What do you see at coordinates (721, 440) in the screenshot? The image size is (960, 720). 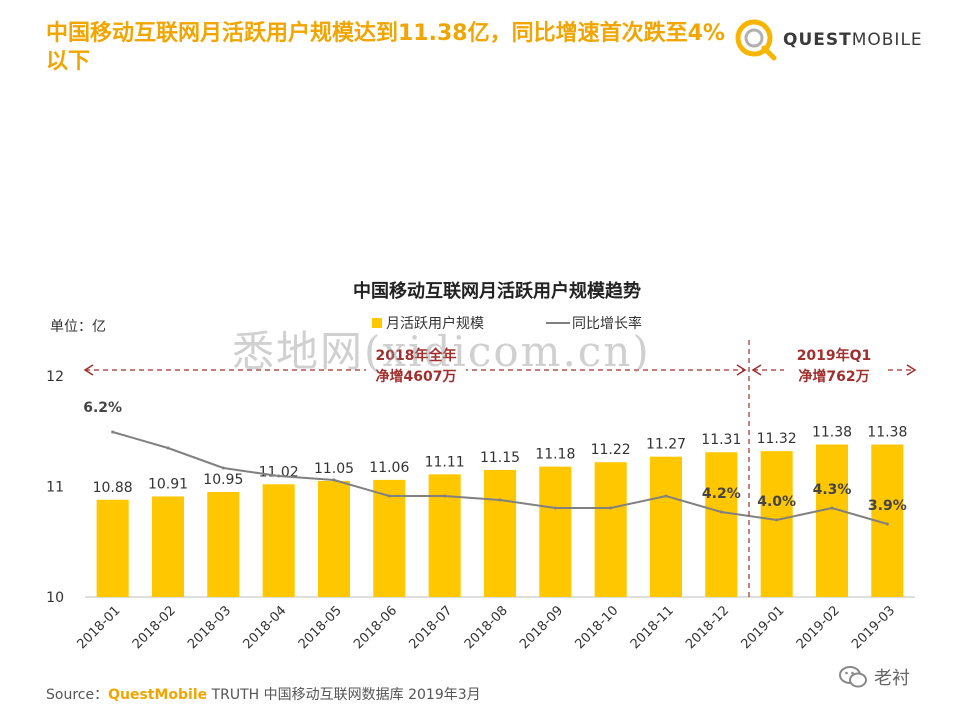 I see `bar-value-label: 11.31` at bounding box center [721, 440].